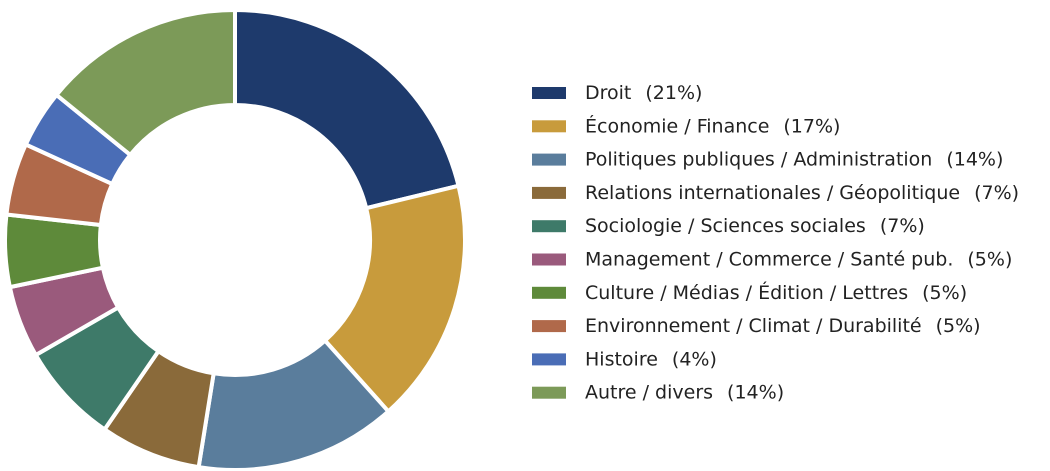  I want to click on legend-label: Culture / Médias / Édition / Lettres (5%), so click(776, 291).